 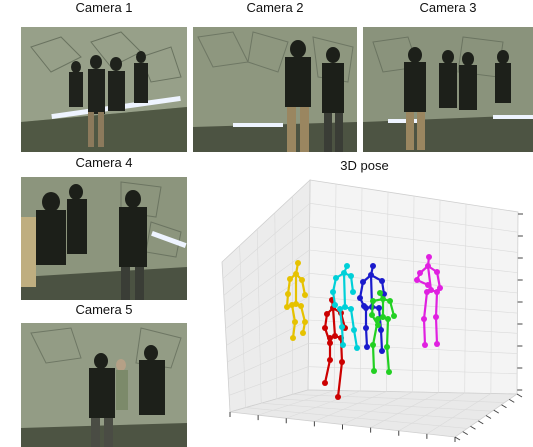 I want to click on camera-5-panel: Camera 5, so click(x=104, y=374).